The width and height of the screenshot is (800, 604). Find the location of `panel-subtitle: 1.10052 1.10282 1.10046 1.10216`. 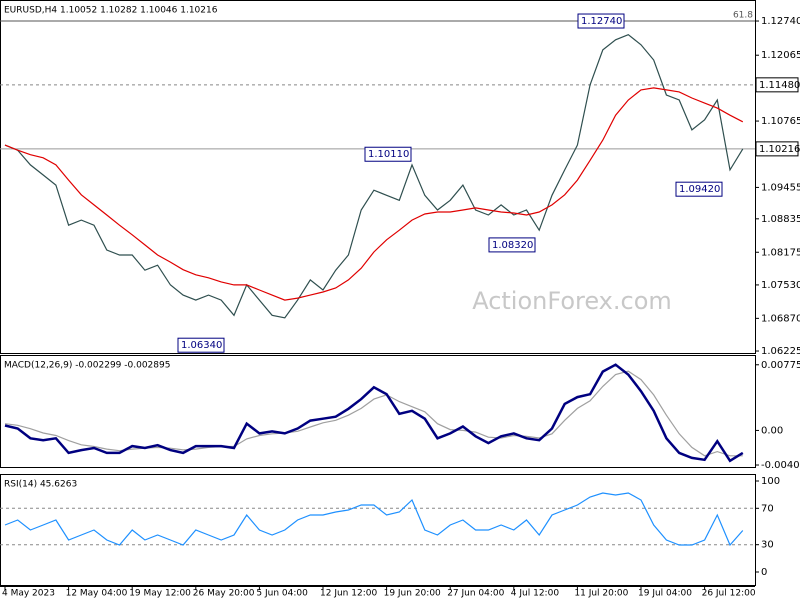

panel-subtitle: 1.10052 1.10282 1.10046 1.10216 is located at coordinates (139, 11).